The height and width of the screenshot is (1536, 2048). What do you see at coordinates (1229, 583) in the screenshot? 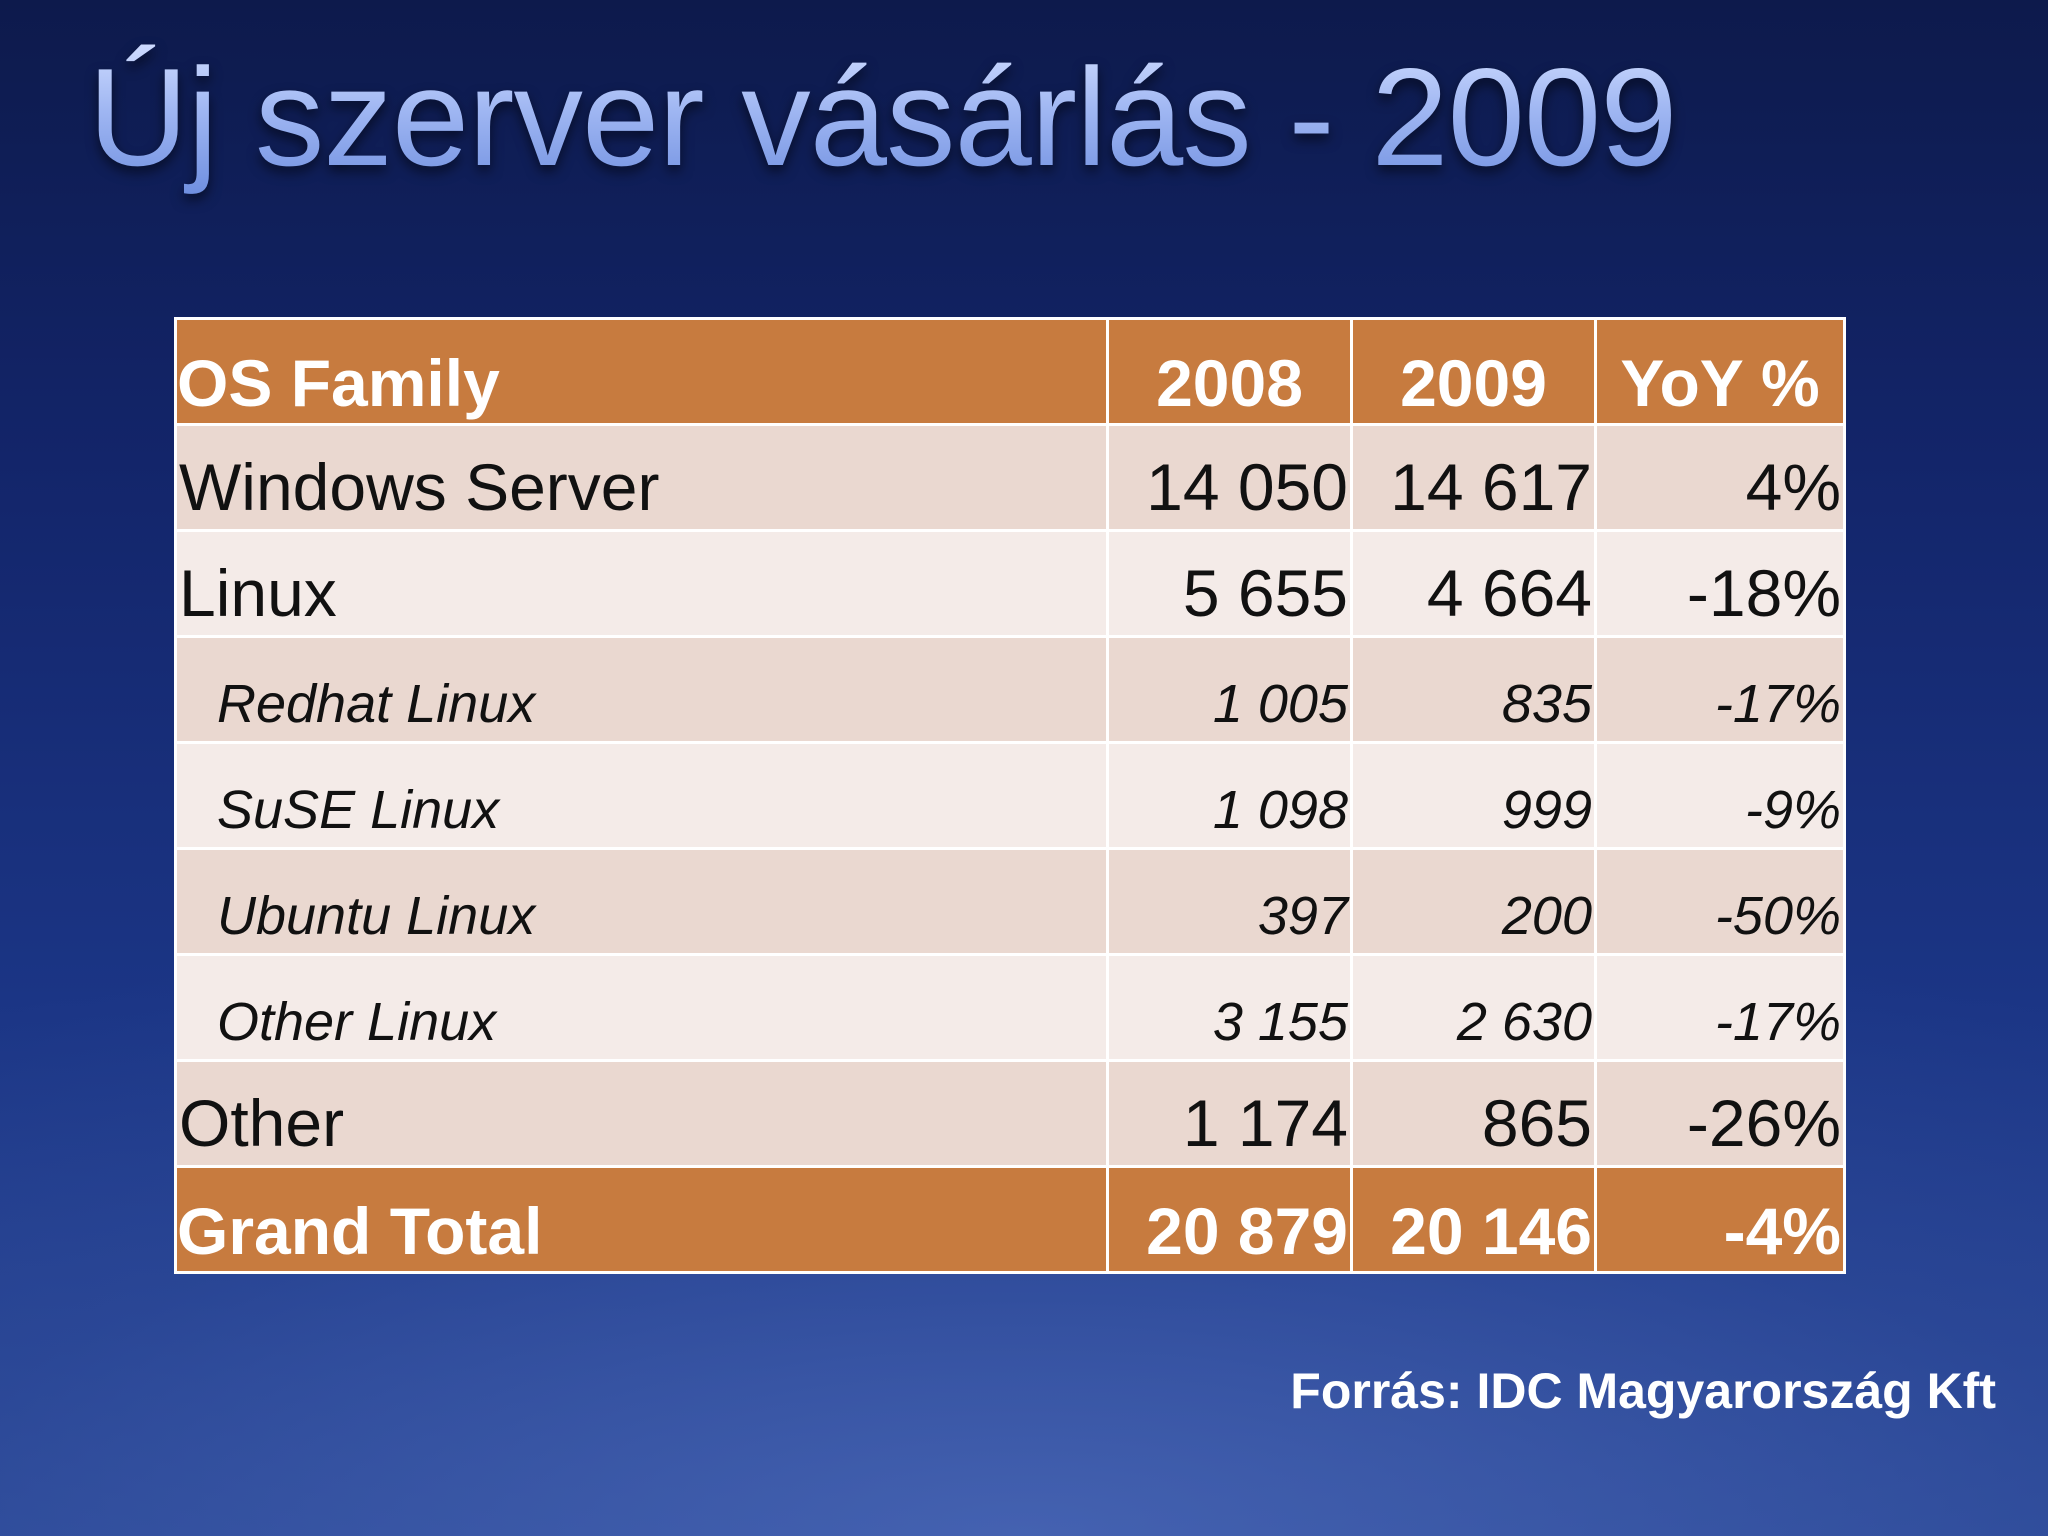
I see `value-2008-cell: 5 655` at bounding box center [1229, 583].